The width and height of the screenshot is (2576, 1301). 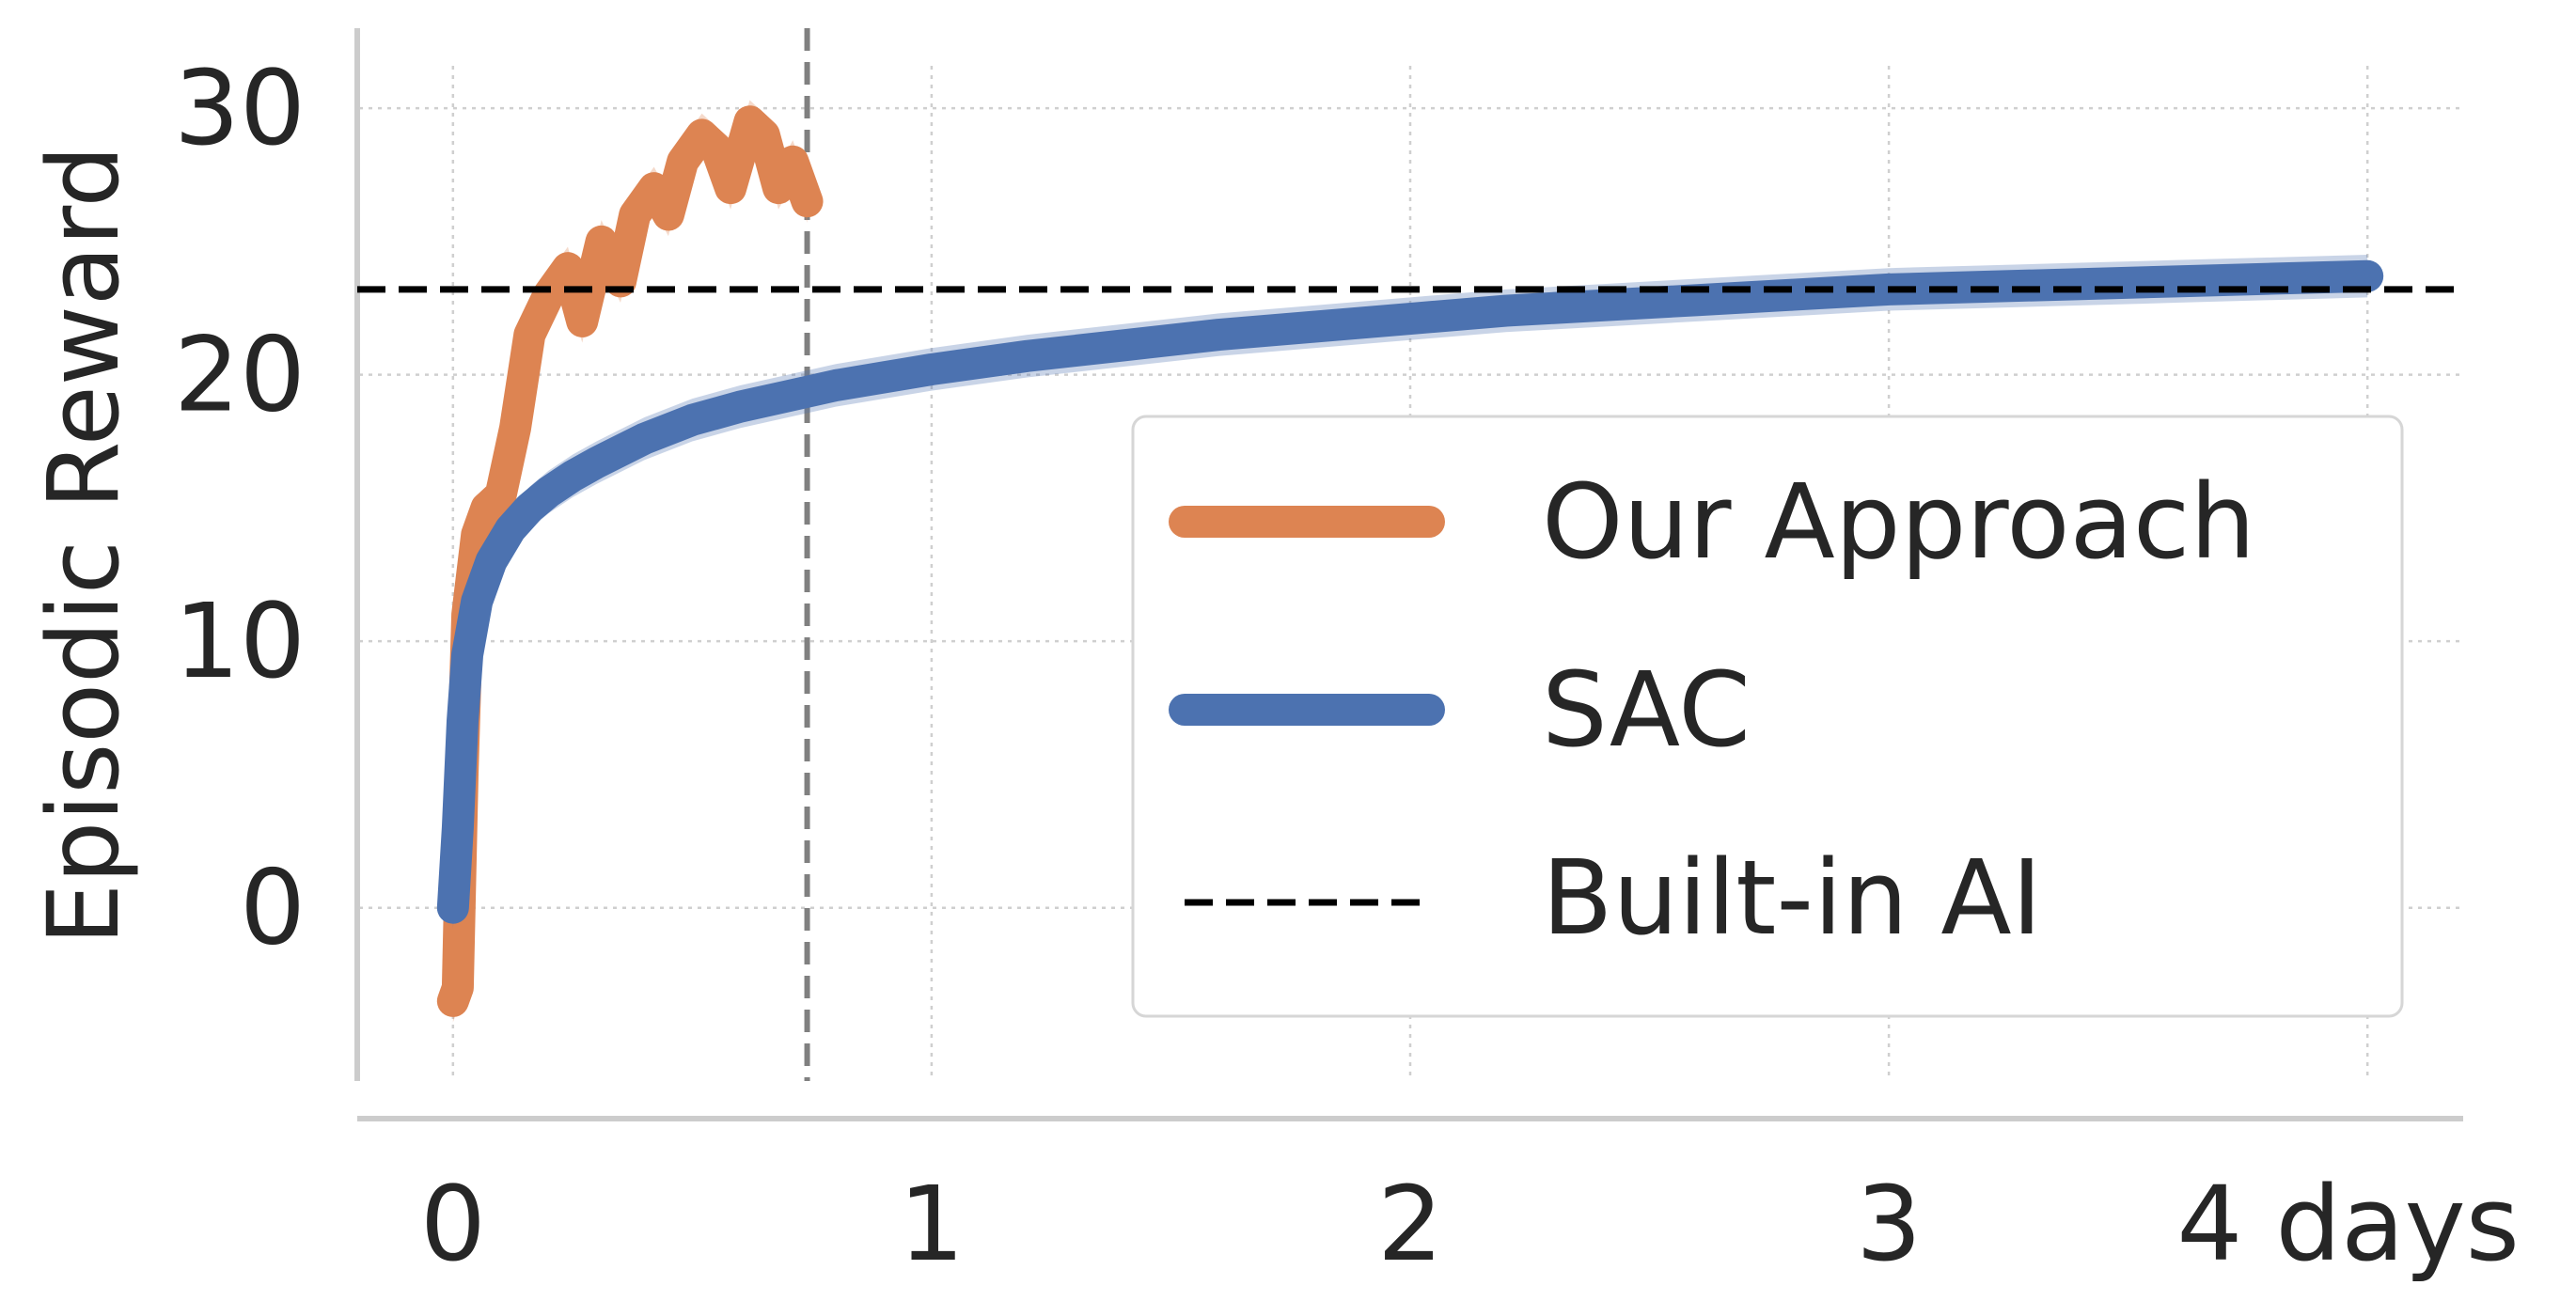 I want to click on x-tick-label: 4 days, so click(x=2348, y=1224).